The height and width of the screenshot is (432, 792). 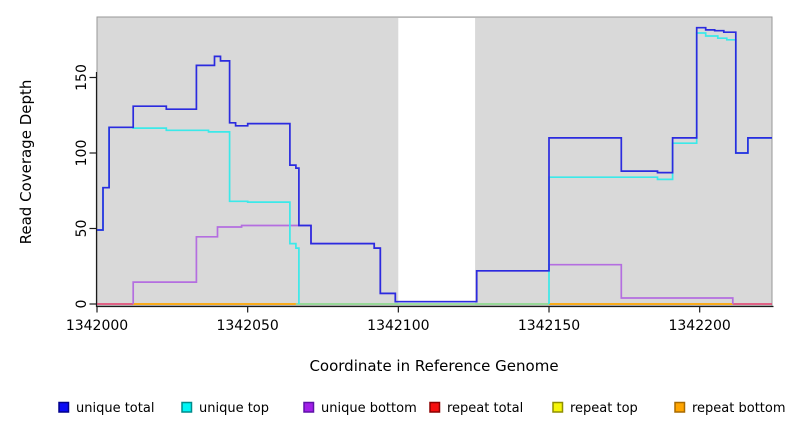 I want to click on legend-label-unique-top: unique top, so click(x=234, y=408).